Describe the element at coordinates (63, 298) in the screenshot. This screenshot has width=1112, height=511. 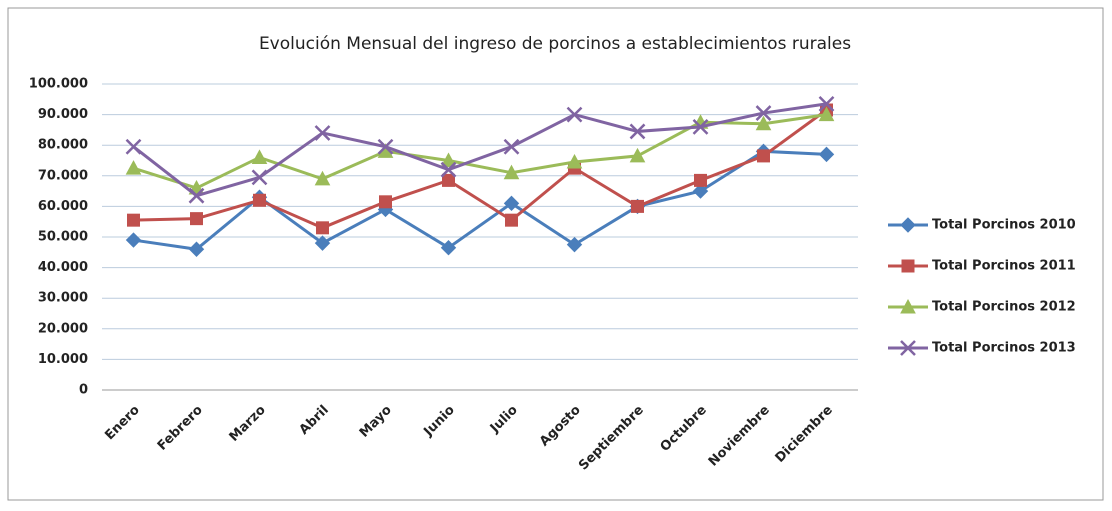
I see `y-tick-label: 30.000` at that location.